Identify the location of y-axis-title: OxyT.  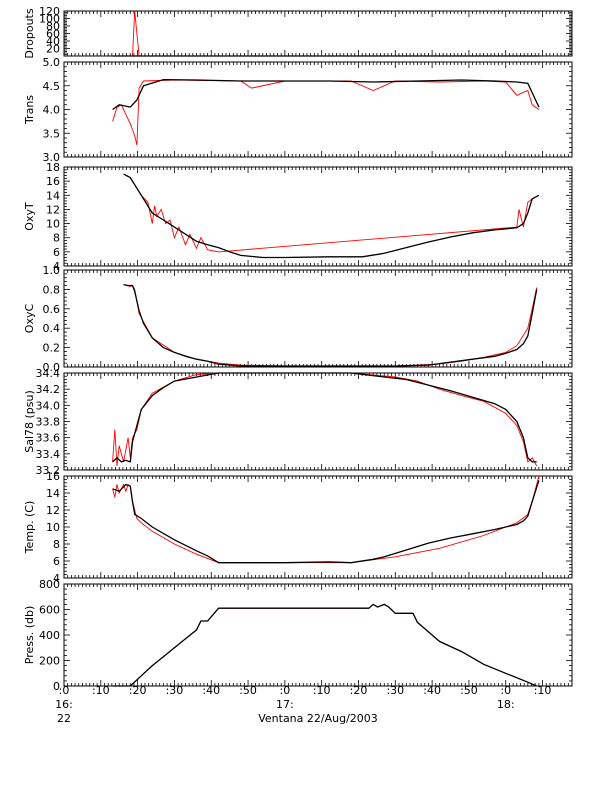
(29, 216).